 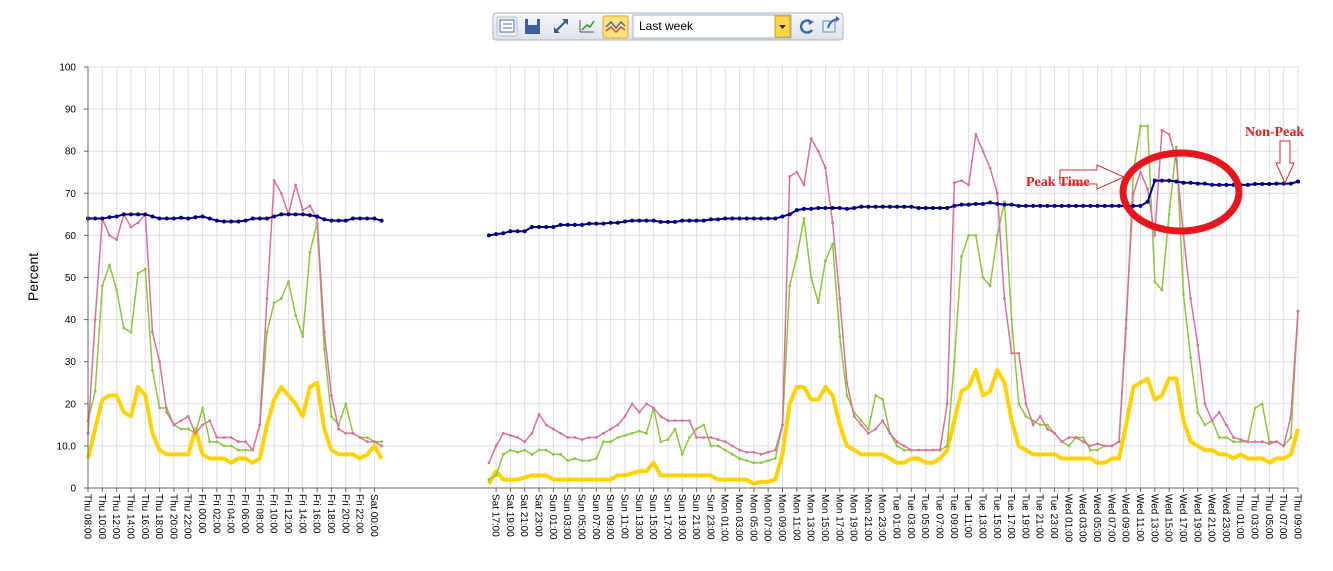 I want to click on toolbar: Last week, so click(x=668, y=26).